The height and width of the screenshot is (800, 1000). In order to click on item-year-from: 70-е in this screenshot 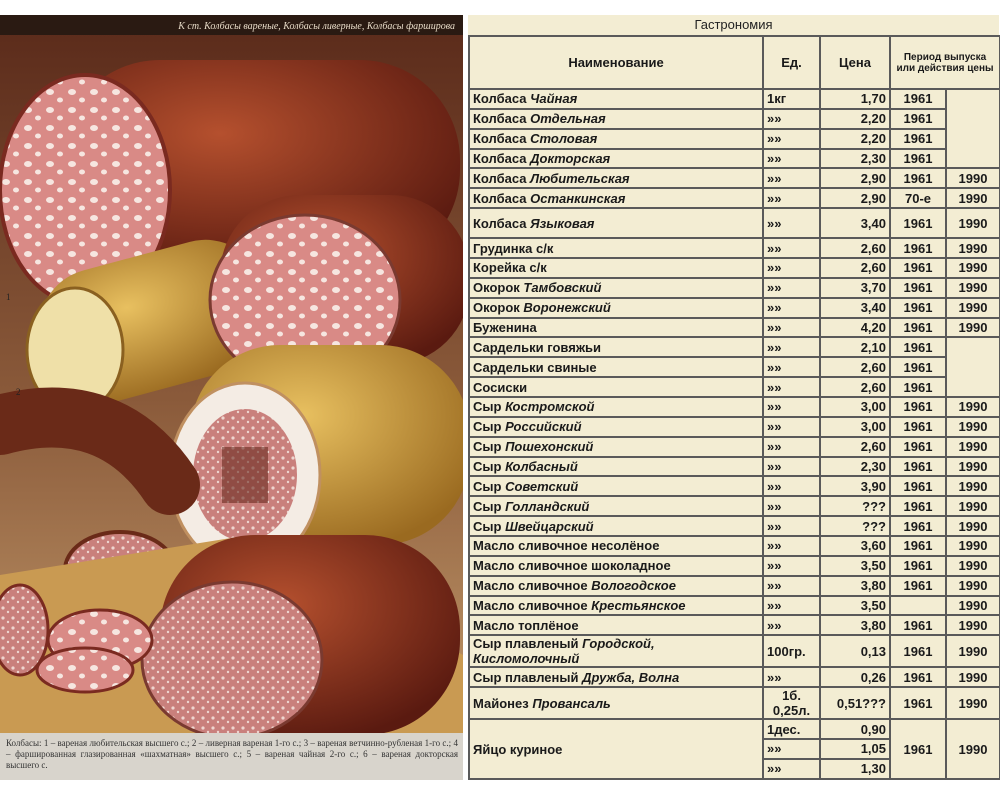, I will do `click(918, 198)`.